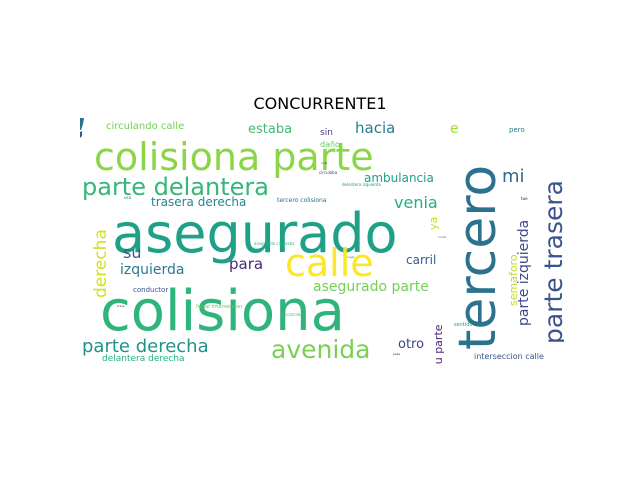 The height and width of the screenshot is (480, 640). I want to click on word-trasera-derecha: trasera derecha, so click(198, 202).